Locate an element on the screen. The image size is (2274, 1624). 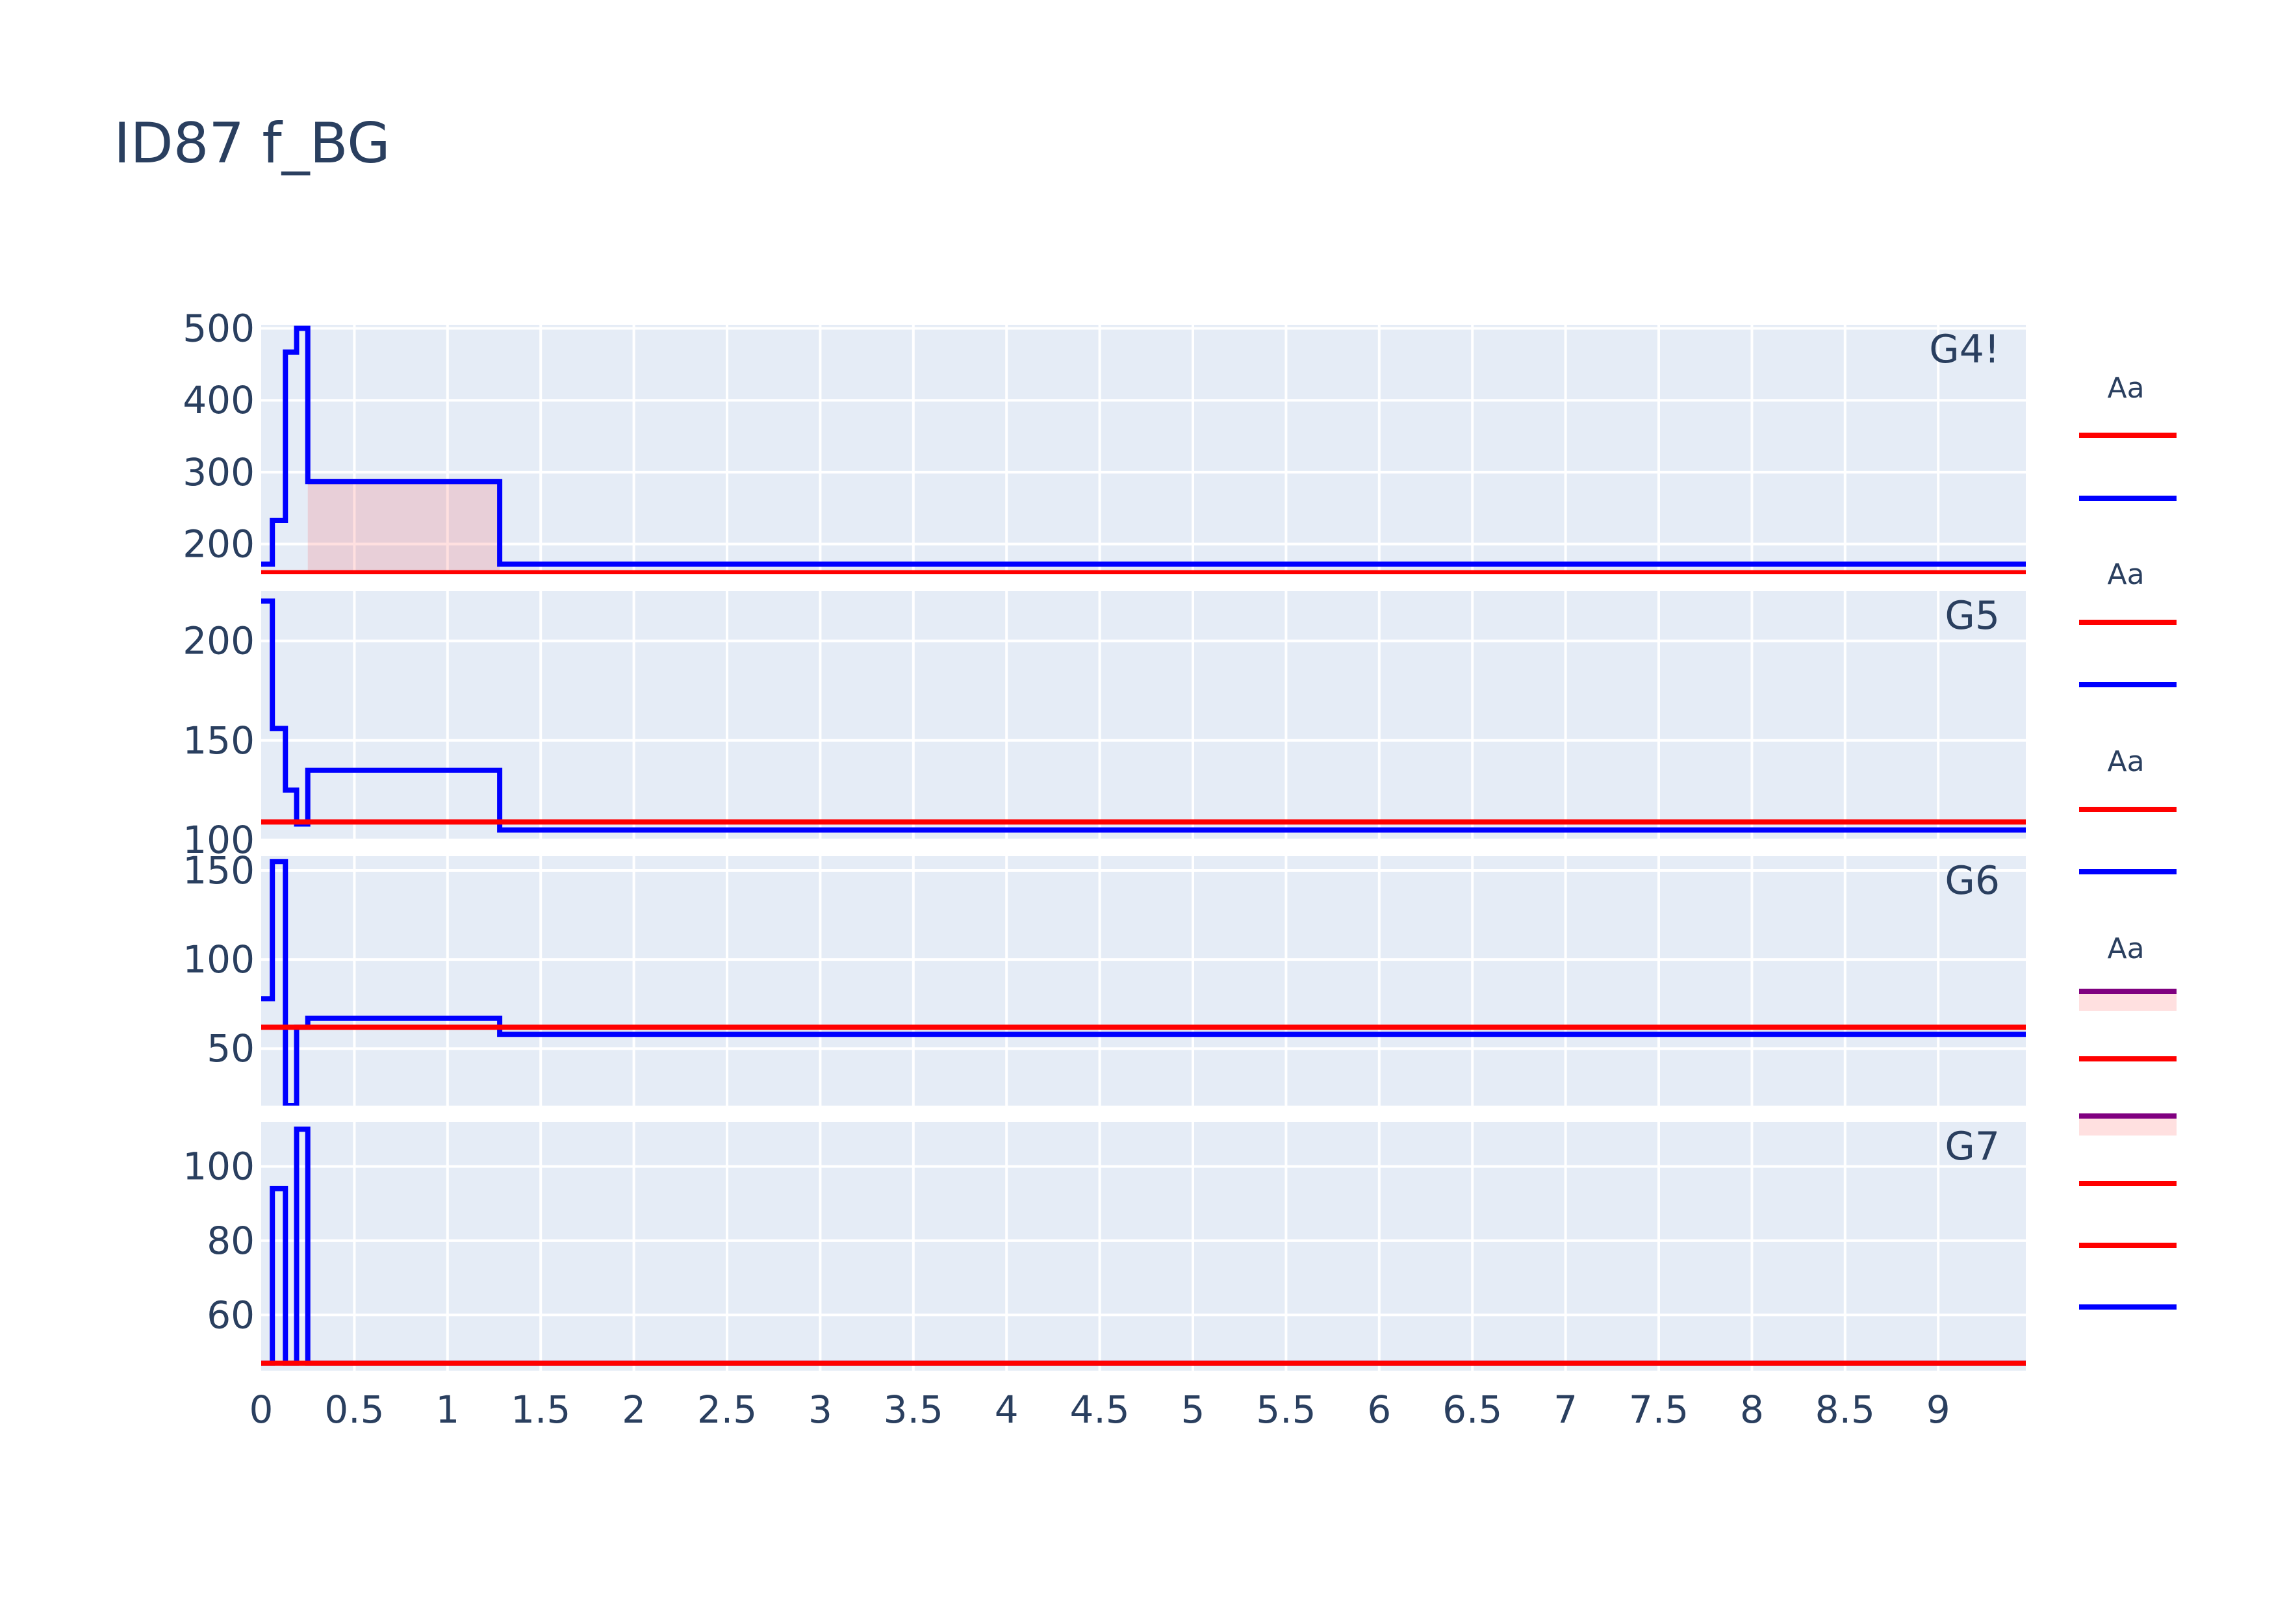
chart-title: ID87 f_BG is located at coordinates (252, 143).